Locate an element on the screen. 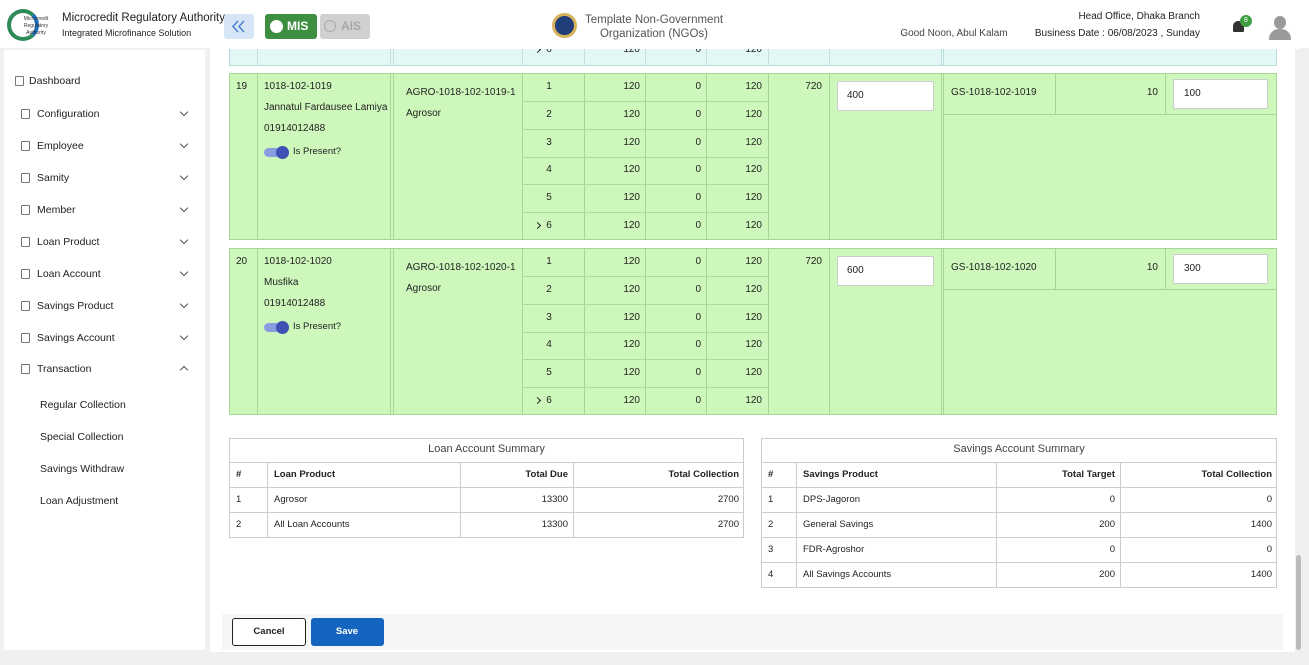  table-header: Total Collection is located at coordinates (1236, 474).